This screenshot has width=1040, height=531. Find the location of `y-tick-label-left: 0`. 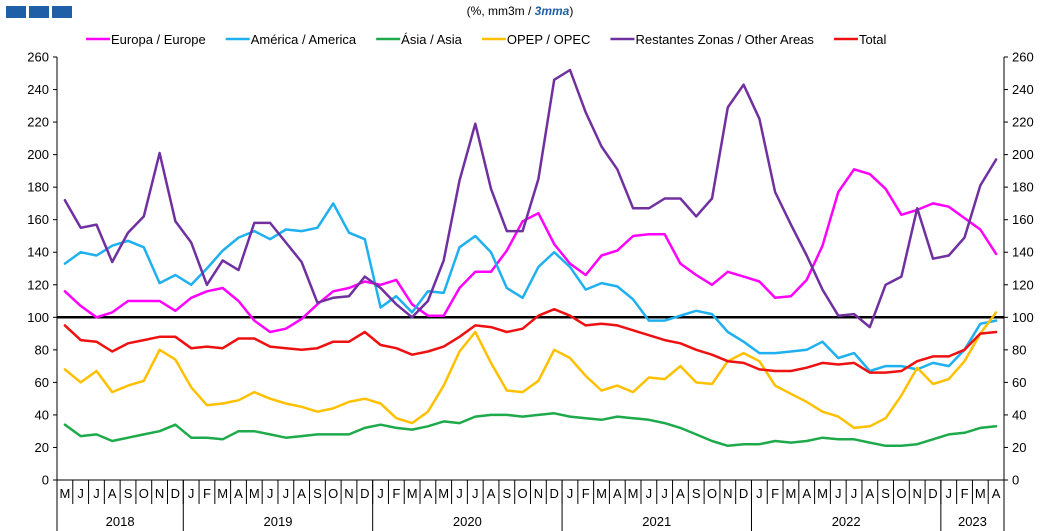

y-tick-label-left: 0 is located at coordinates (45, 480).